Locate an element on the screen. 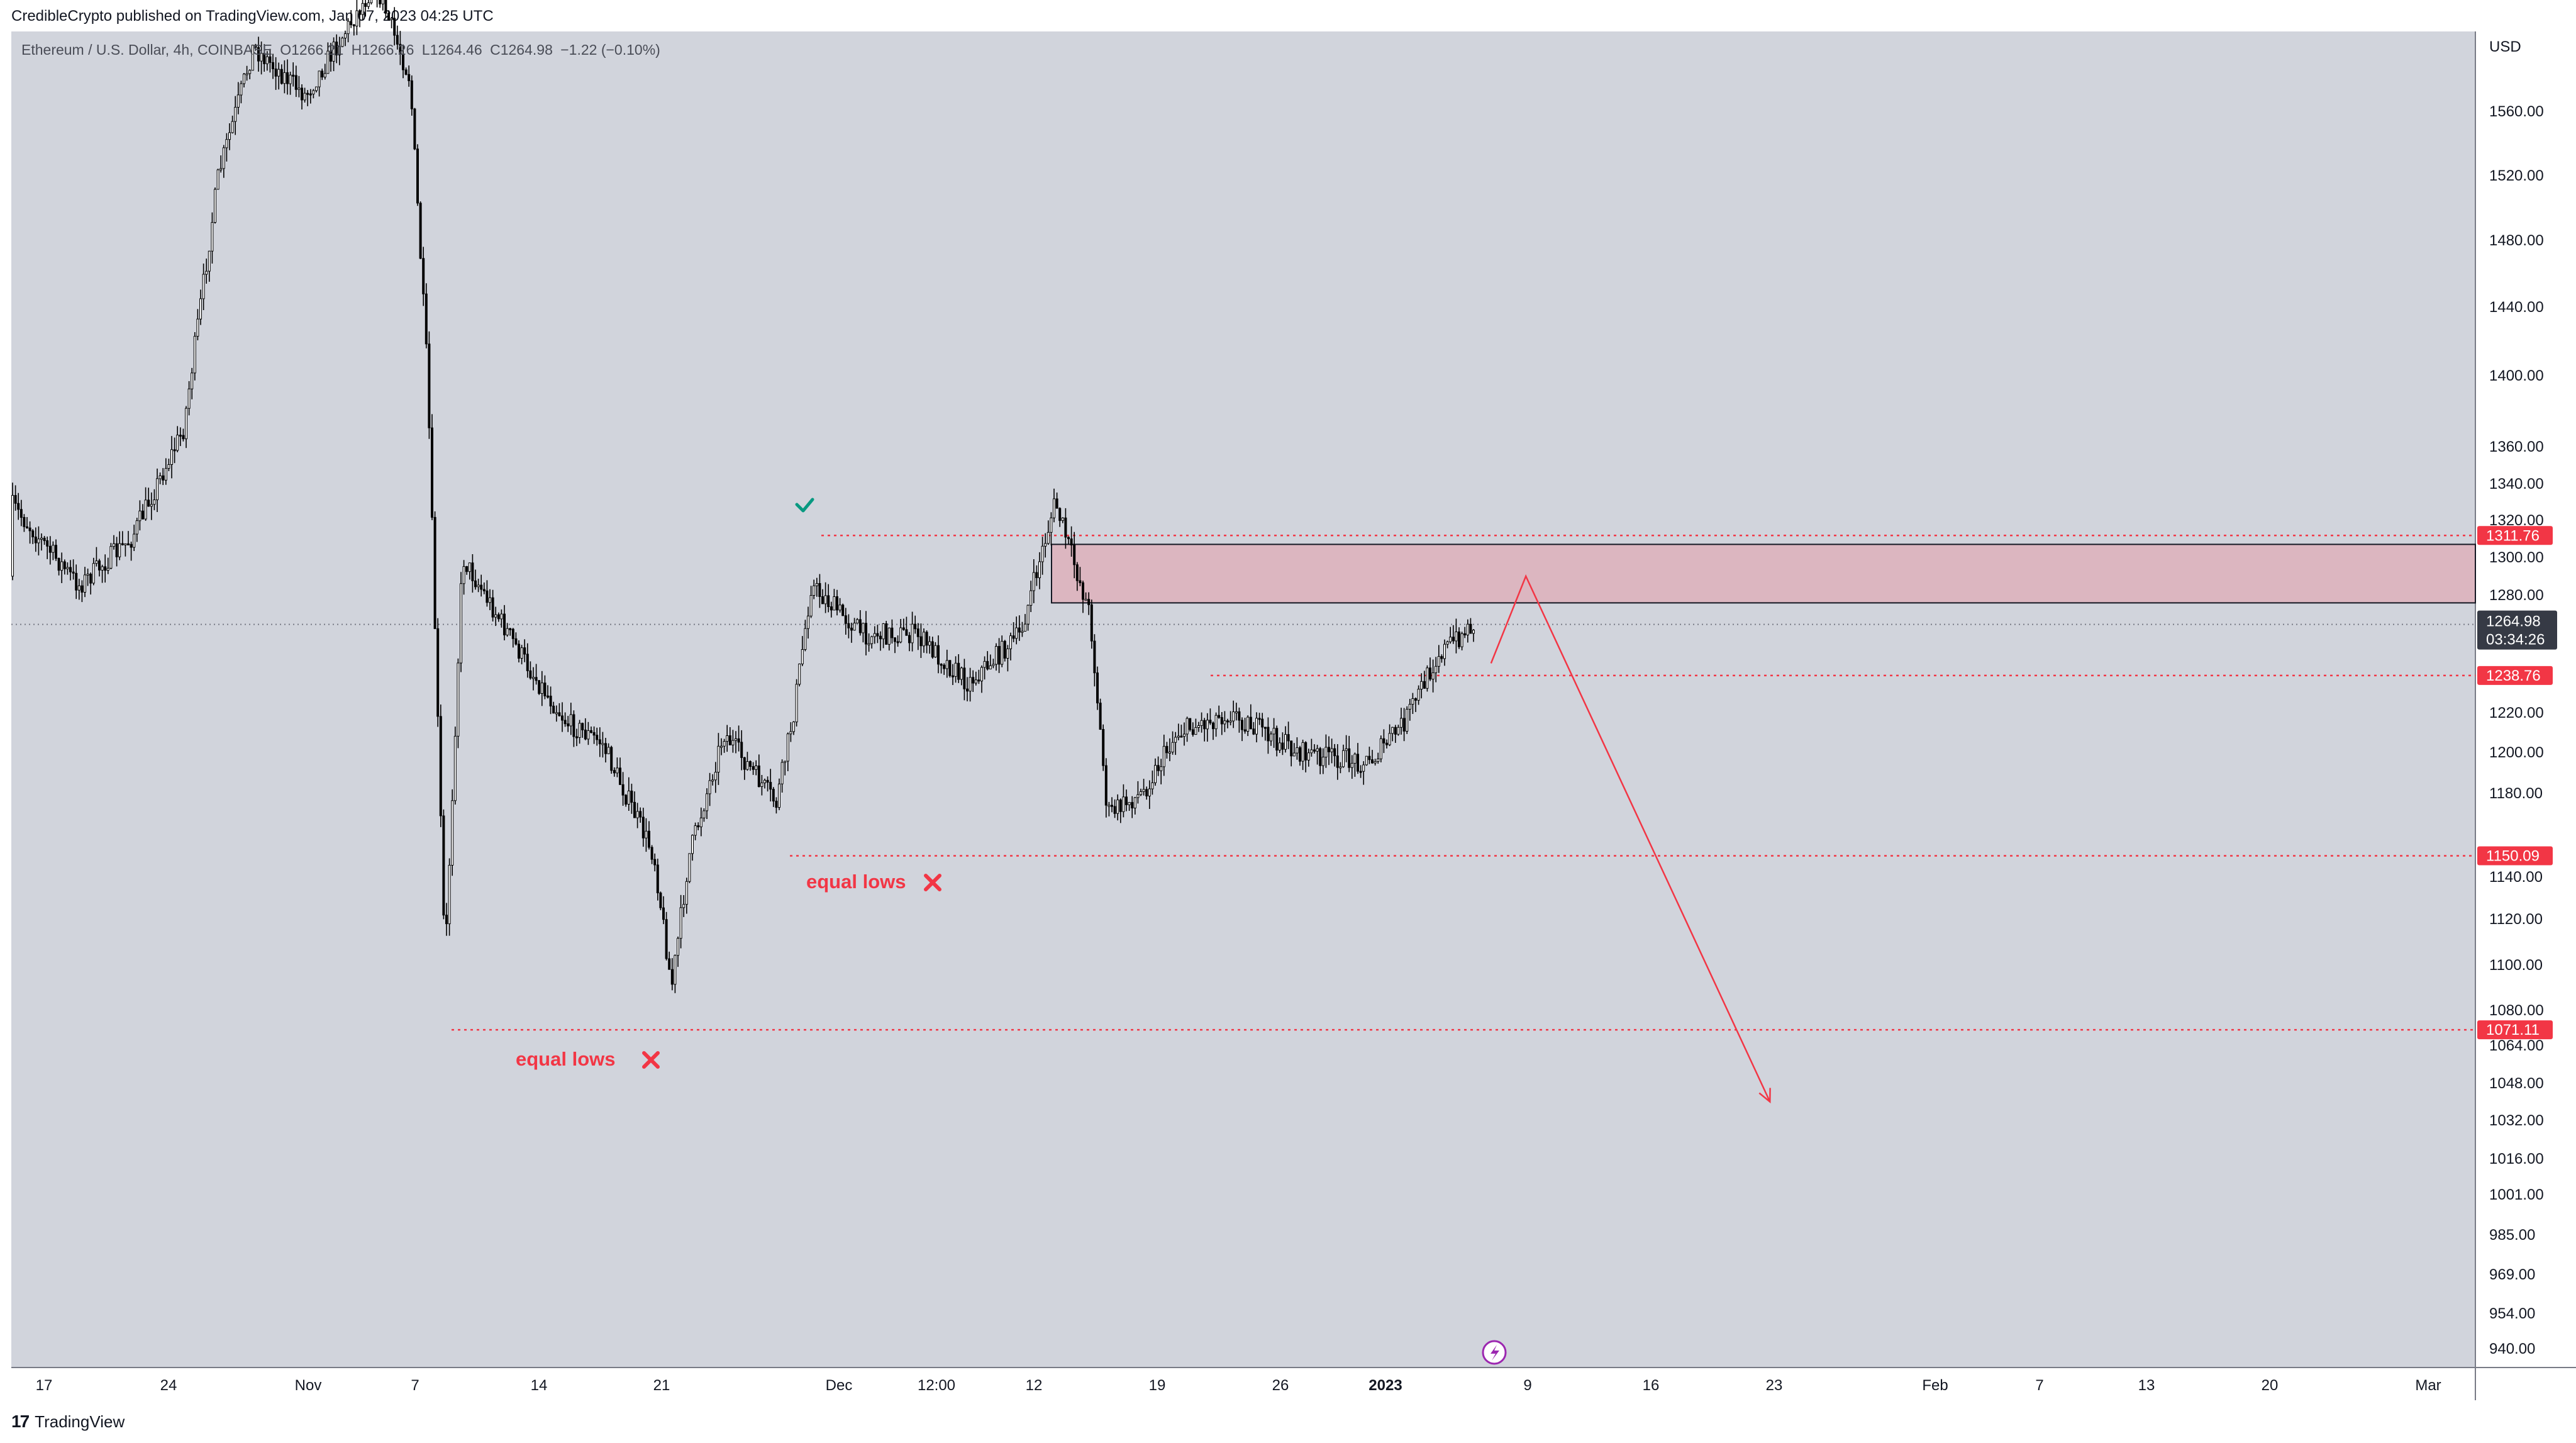 The image size is (2576, 1443). level-badge-label: 1150.09 is located at coordinates (2513, 856).